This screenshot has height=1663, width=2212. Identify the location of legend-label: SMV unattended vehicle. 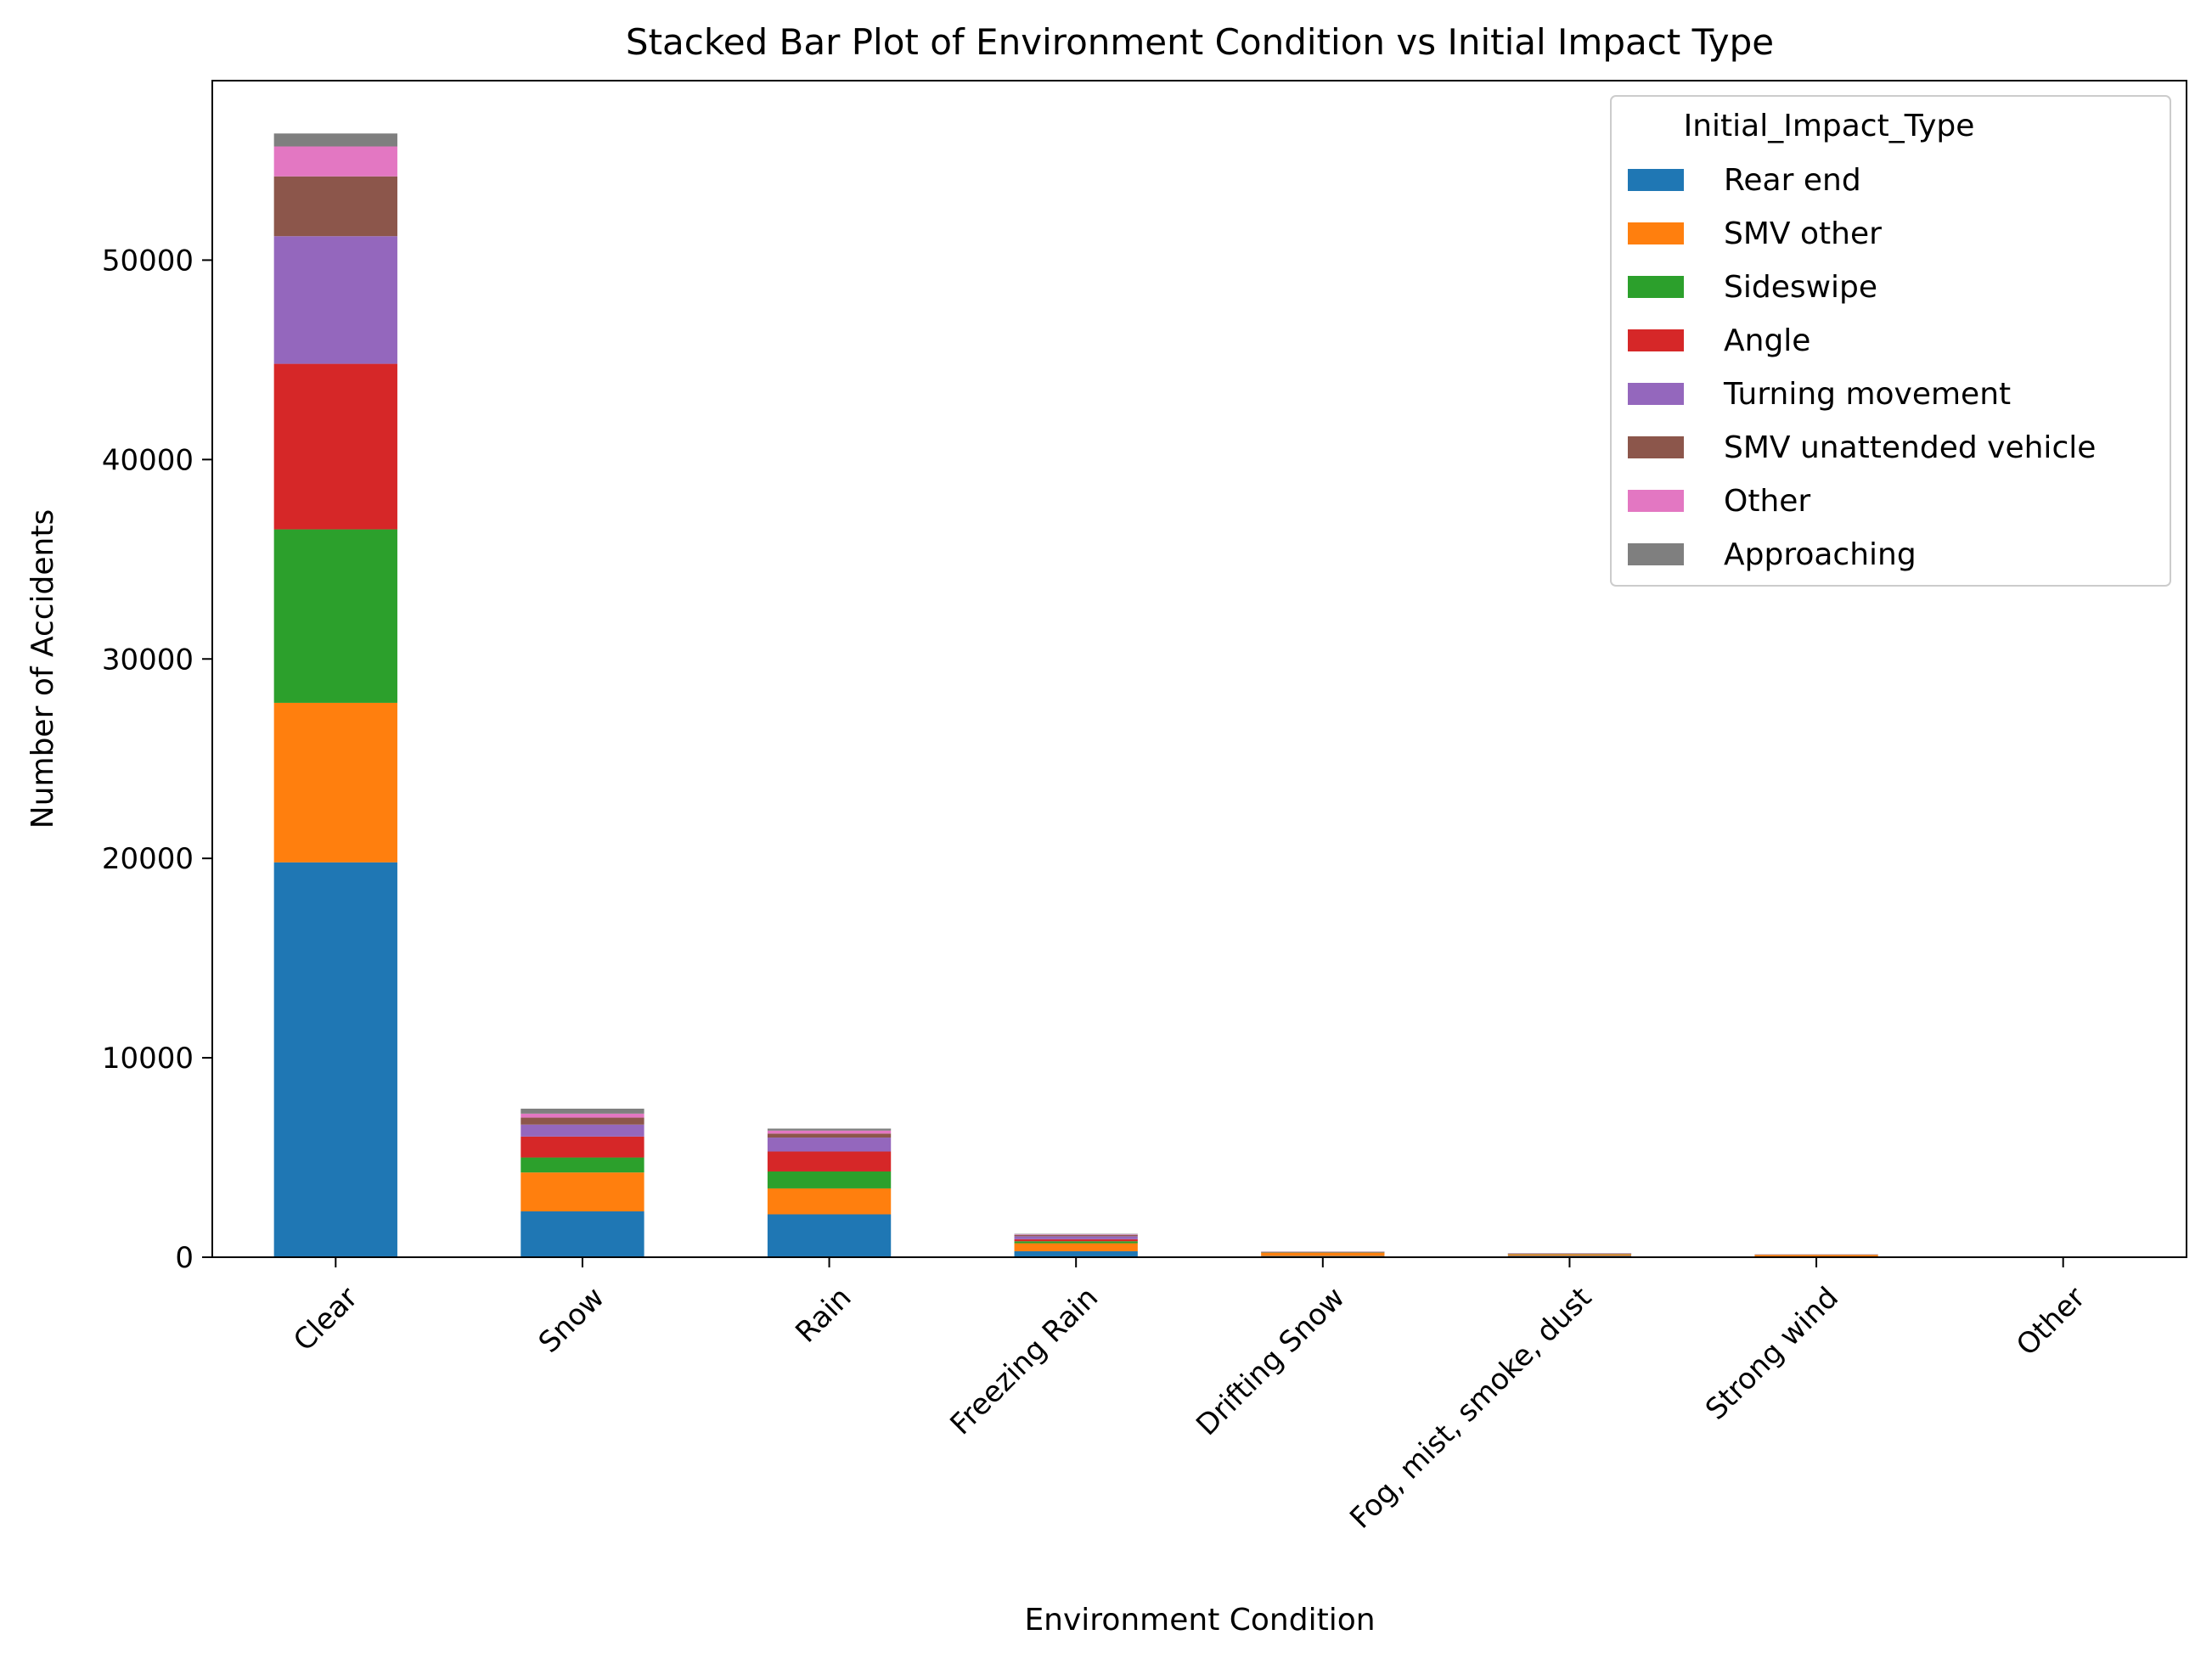
(1910, 447).